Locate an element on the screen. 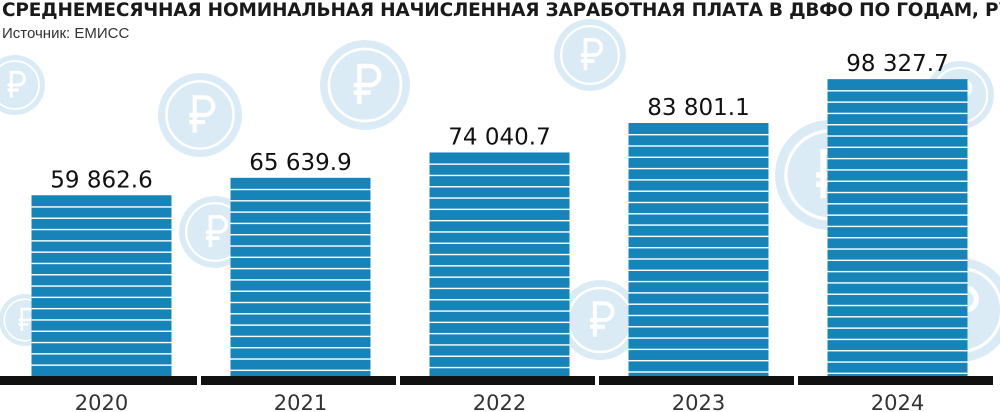  x-tick-label: 2021 is located at coordinates (300, 401).